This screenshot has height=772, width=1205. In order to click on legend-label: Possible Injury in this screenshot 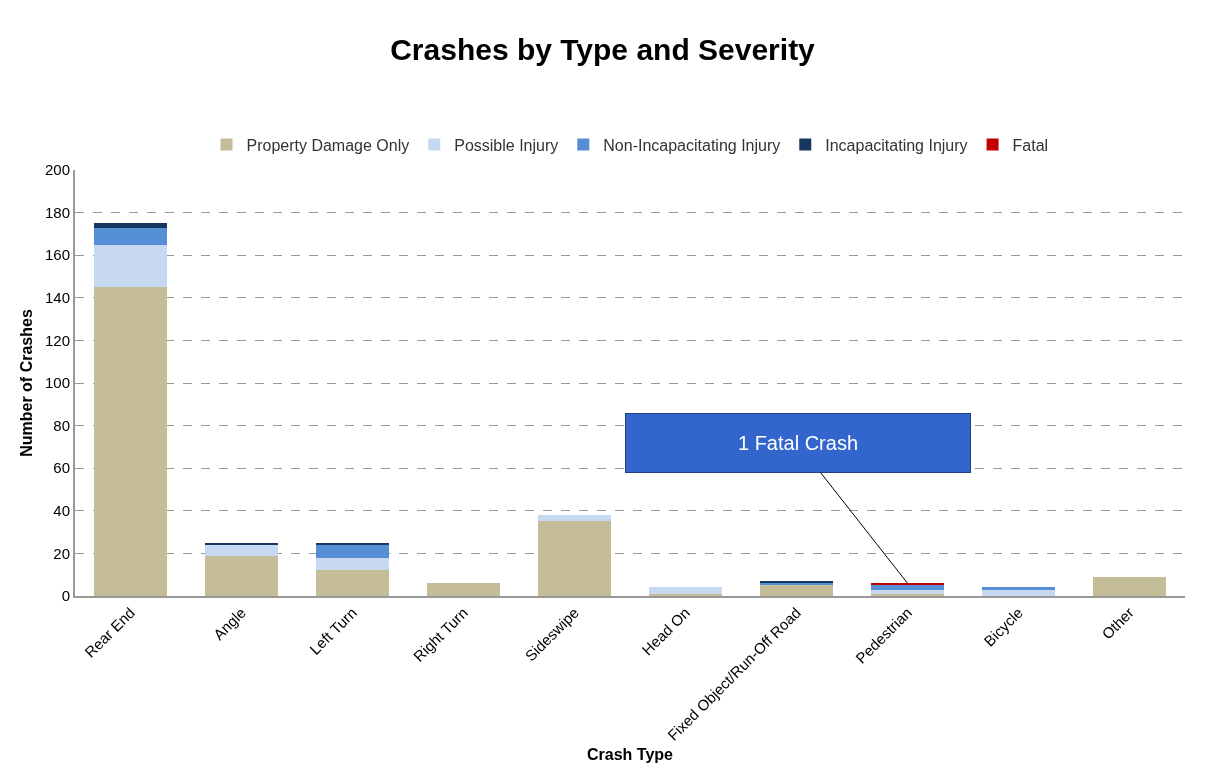, I will do `click(506, 145)`.